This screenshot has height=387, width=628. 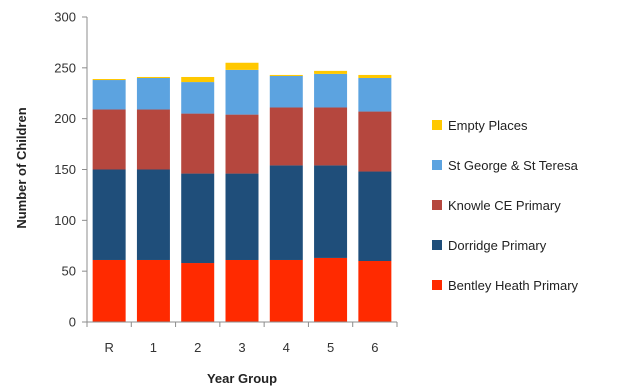 What do you see at coordinates (65, 220) in the screenshot?
I see `y-tick-label: 100` at bounding box center [65, 220].